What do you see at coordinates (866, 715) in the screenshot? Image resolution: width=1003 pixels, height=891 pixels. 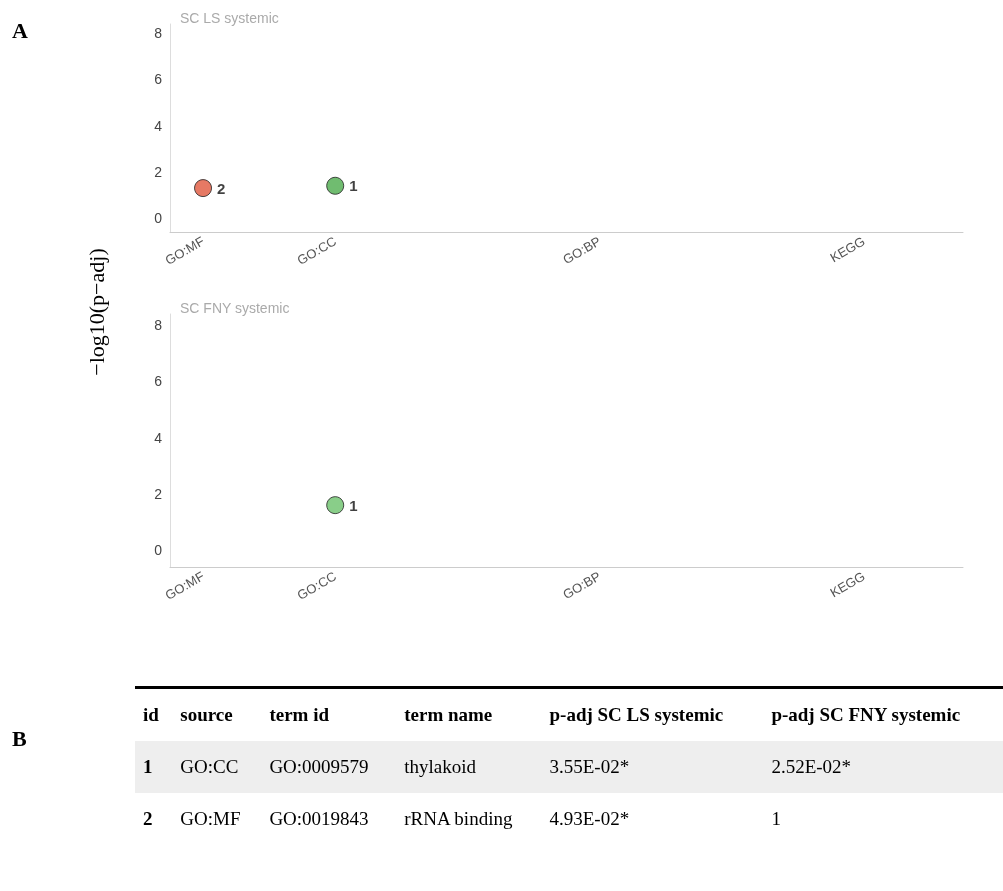 I see `category-label: p-adj SC FNY systemic` at bounding box center [866, 715].